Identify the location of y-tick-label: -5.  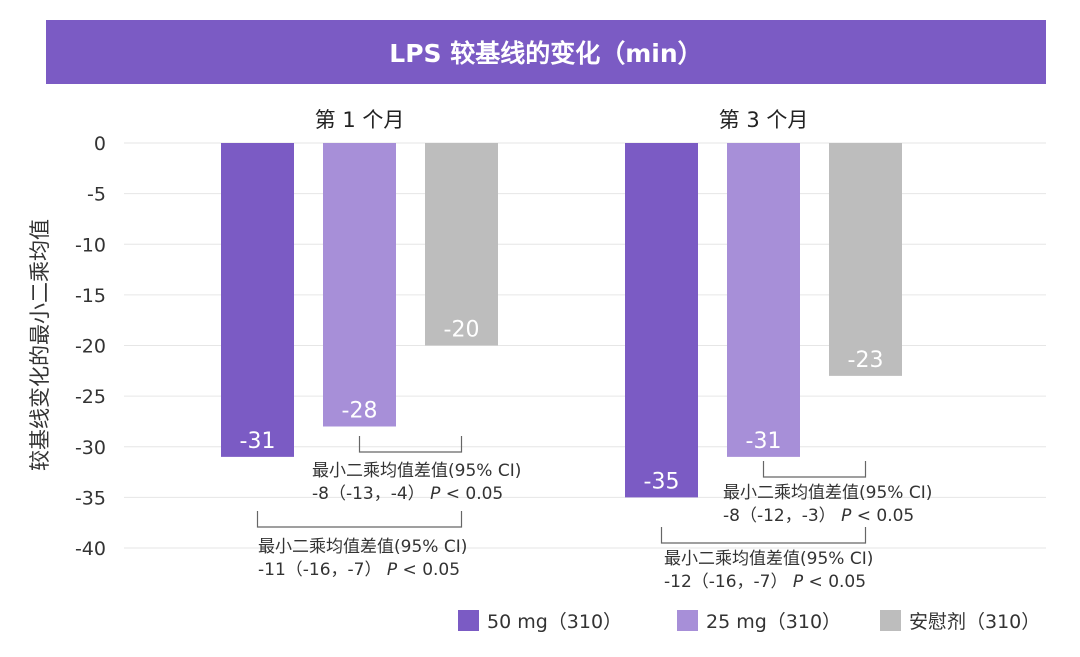
(96, 195).